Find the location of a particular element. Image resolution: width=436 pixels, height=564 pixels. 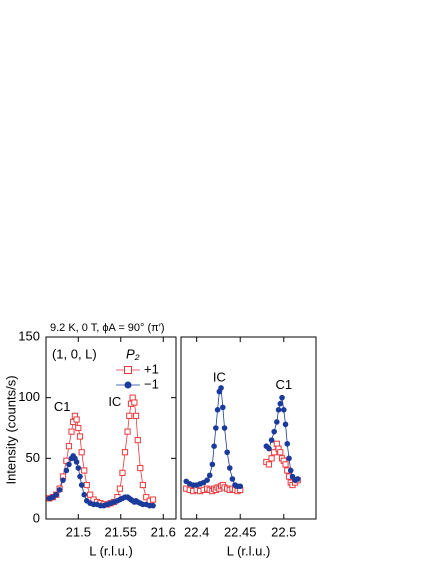

y-tick-label: 50 is located at coordinates (33, 457).